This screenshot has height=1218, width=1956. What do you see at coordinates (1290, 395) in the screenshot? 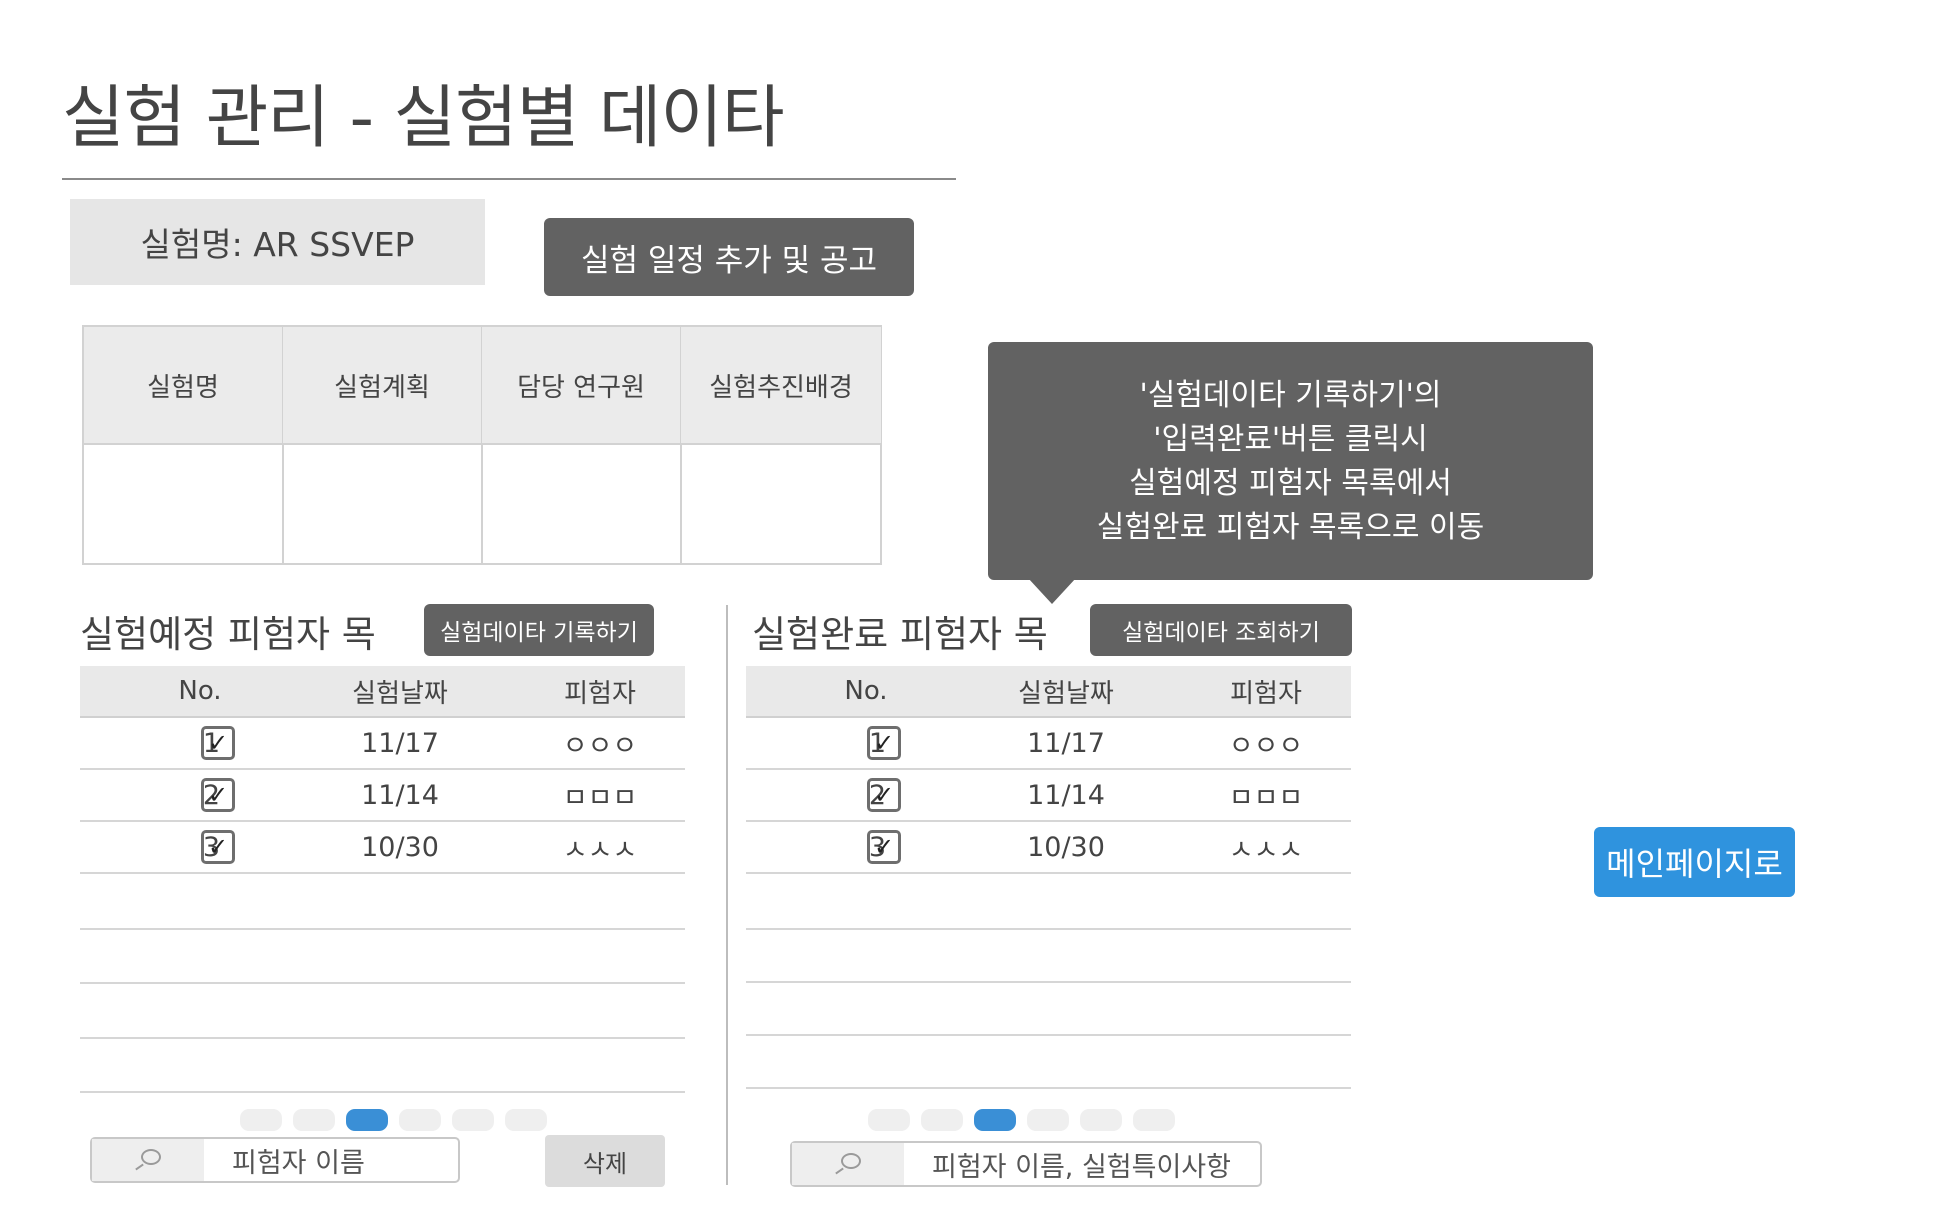
I see `callout-line: '실험데이타 기록하기'의` at bounding box center [1290, 395].